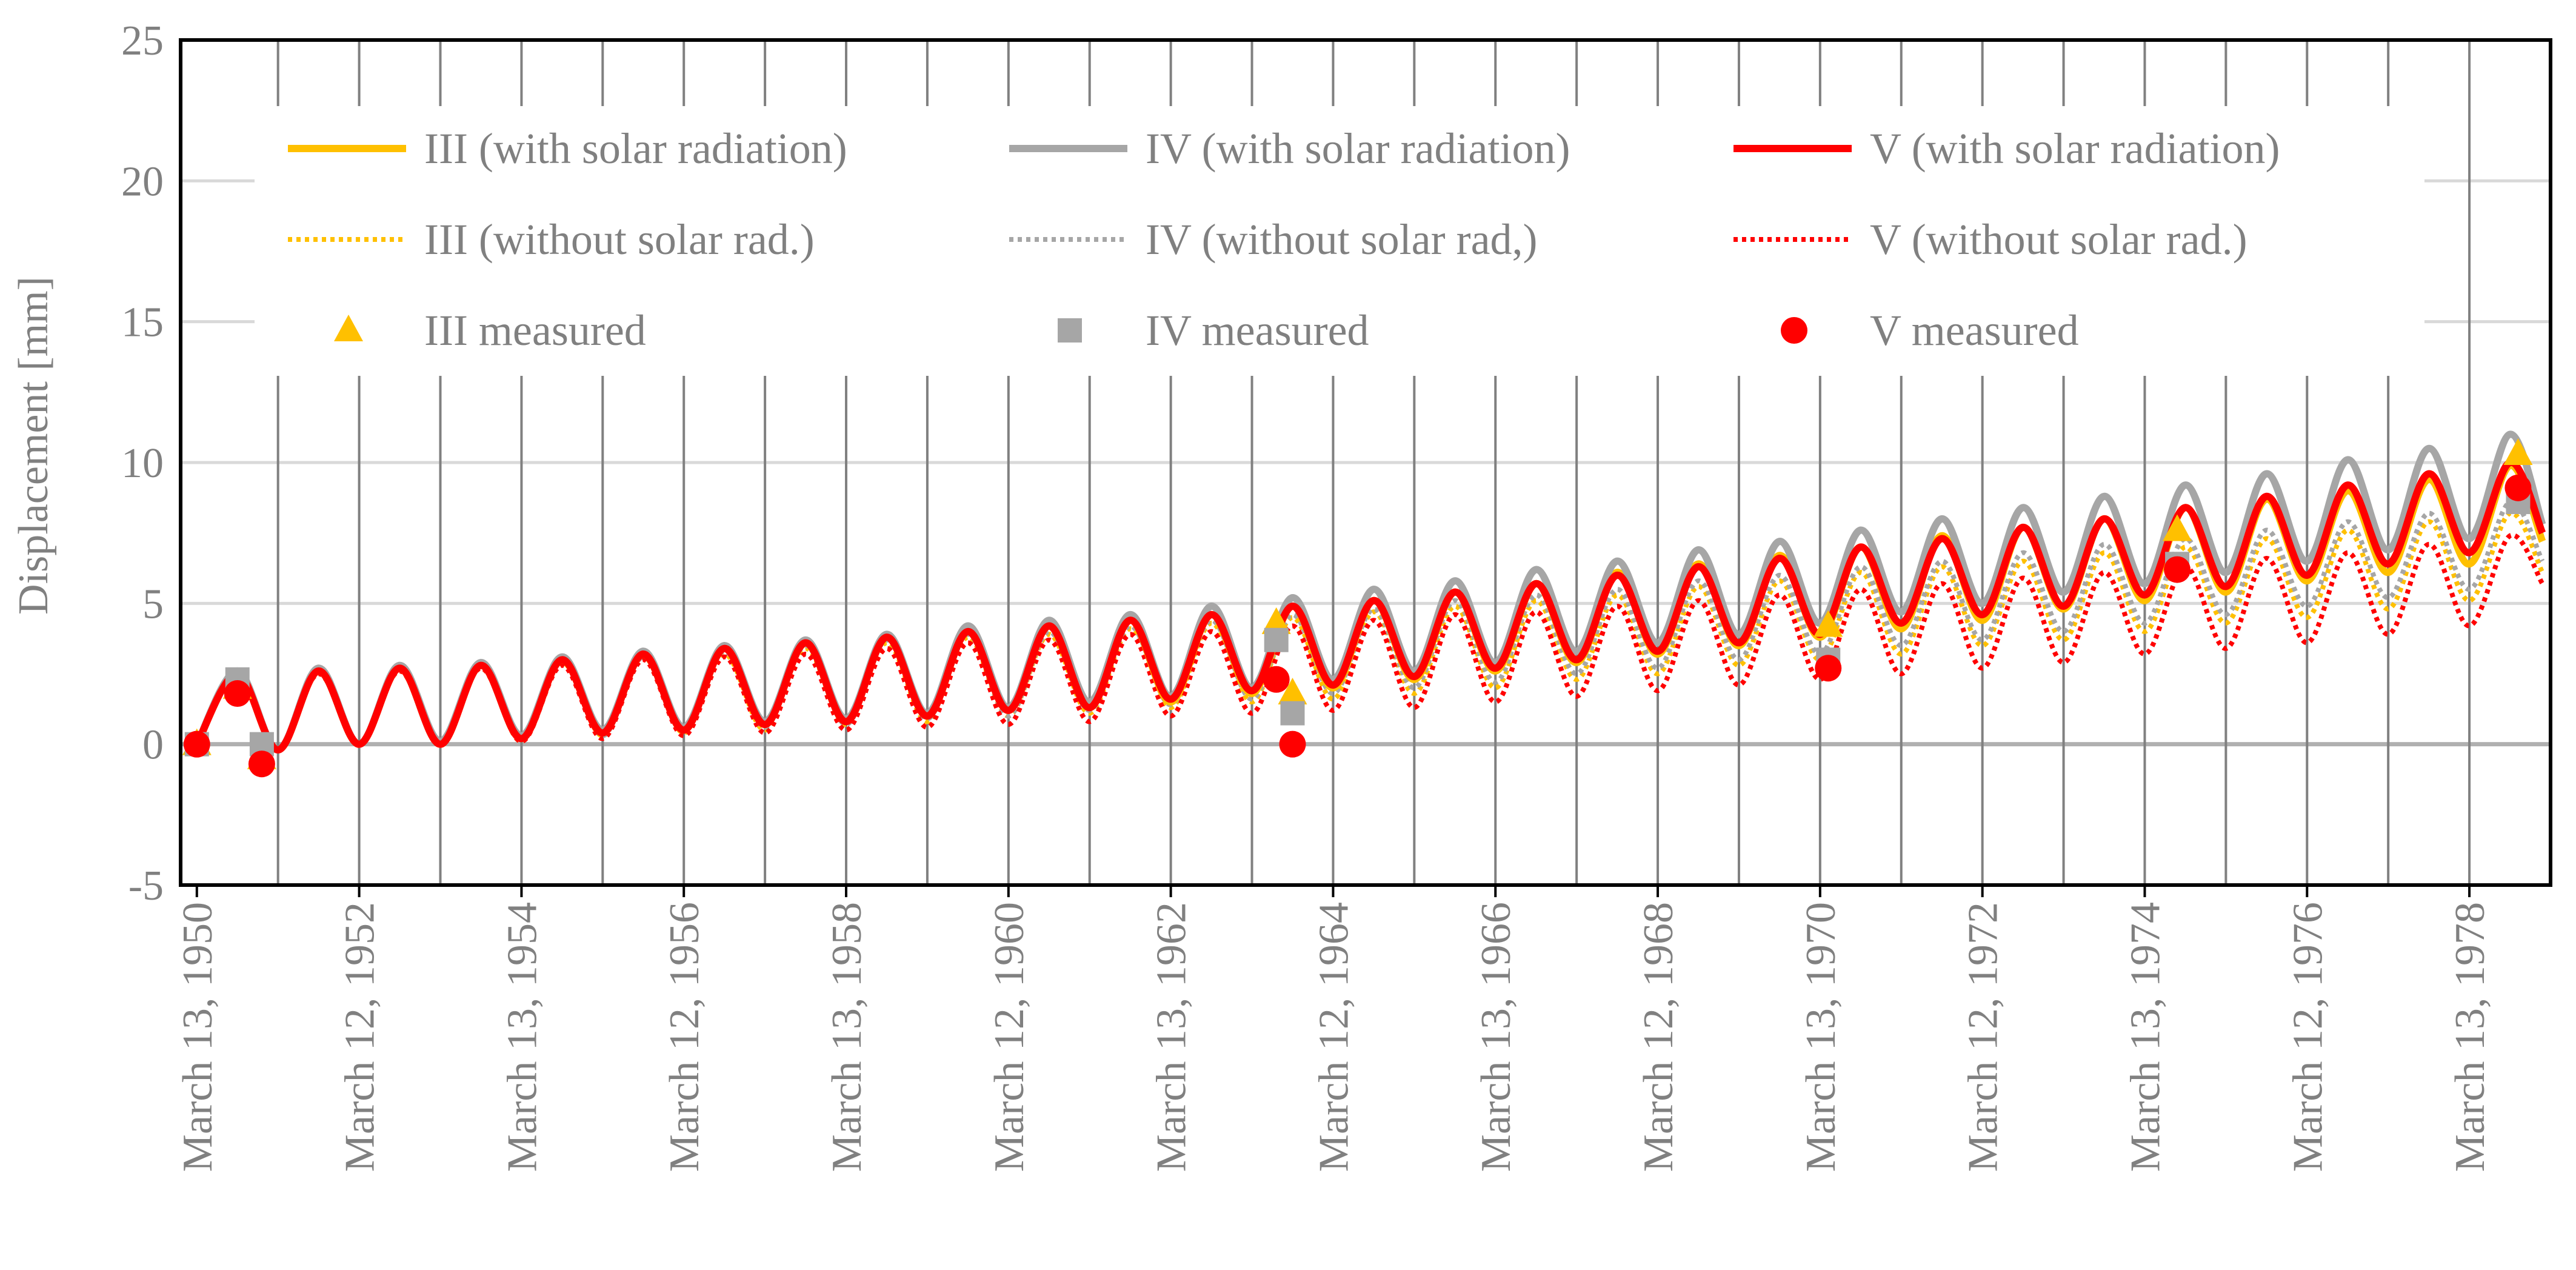  Describe the element at coordinates (1821, 1037) in the screenshot. I see `x-tick-label: March 13, 1970` at that location.